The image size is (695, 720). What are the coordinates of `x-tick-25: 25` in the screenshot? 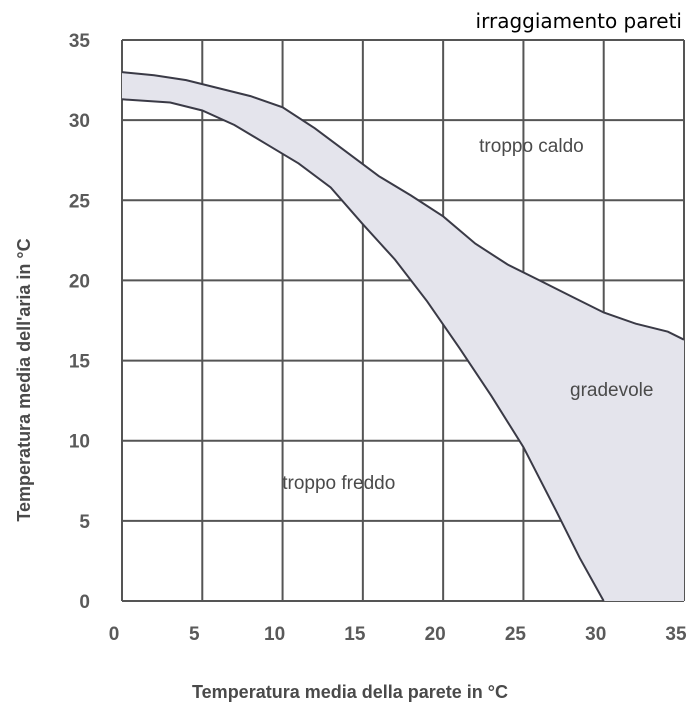 It's located at (516, 634).